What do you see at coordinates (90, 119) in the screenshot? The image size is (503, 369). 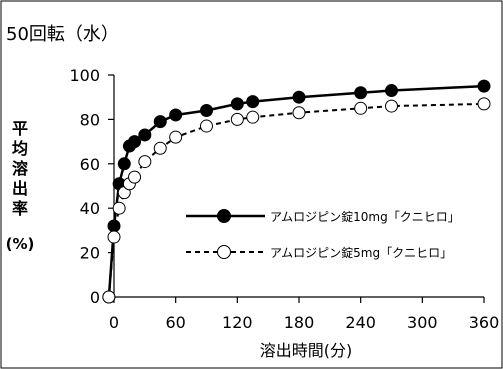 I see `y-tick-label: 80` at bounding box center [90, 119].